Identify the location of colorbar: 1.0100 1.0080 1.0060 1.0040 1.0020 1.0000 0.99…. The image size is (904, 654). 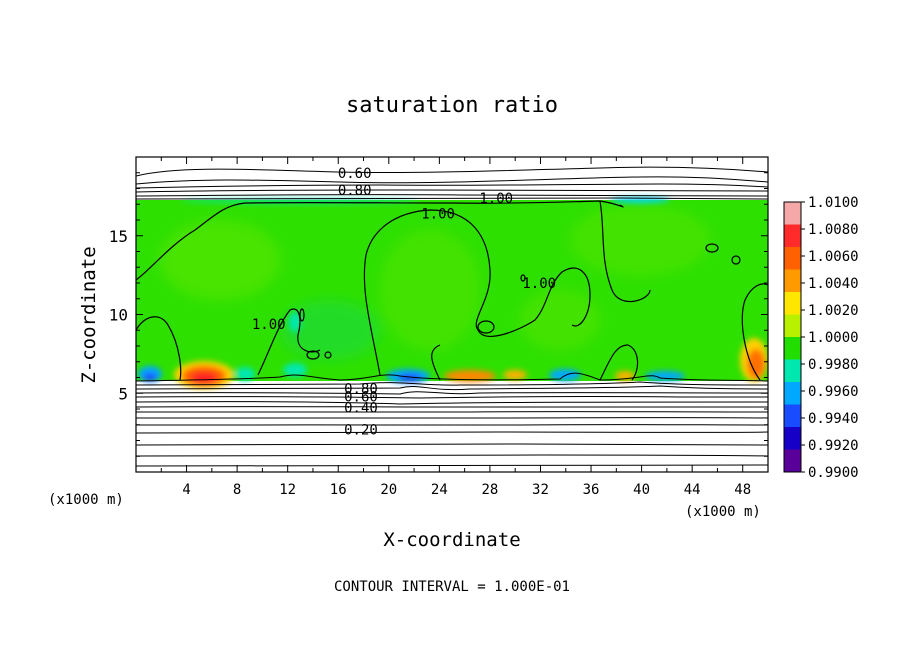
(821, 338).